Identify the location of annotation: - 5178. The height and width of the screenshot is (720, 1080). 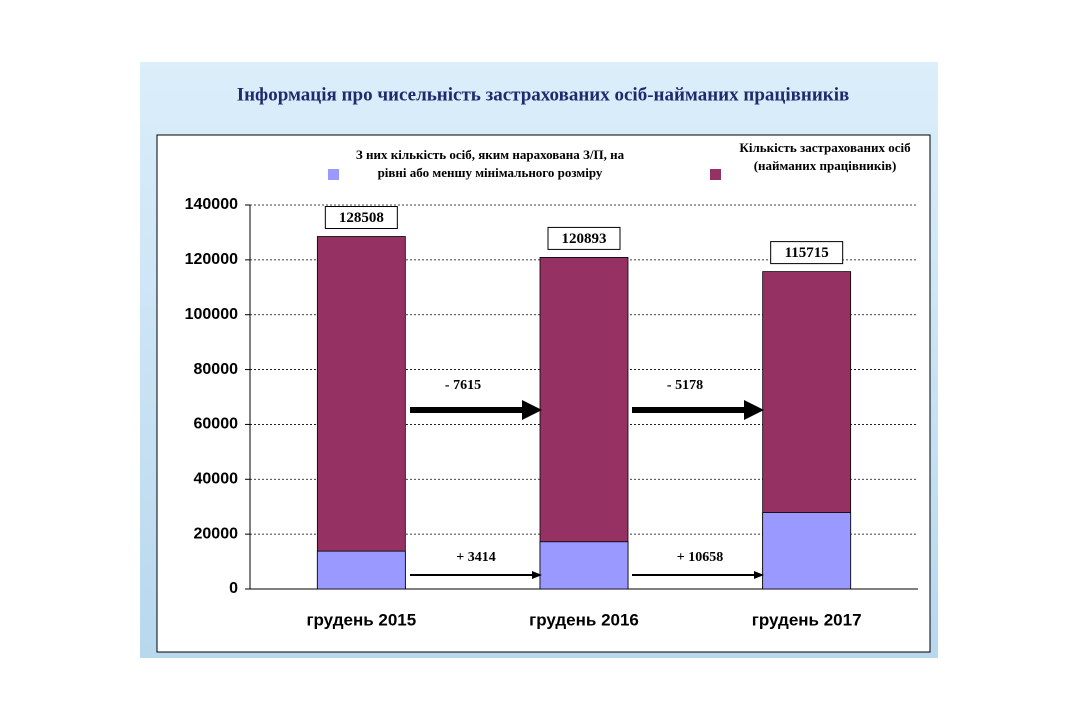
(685, 385).